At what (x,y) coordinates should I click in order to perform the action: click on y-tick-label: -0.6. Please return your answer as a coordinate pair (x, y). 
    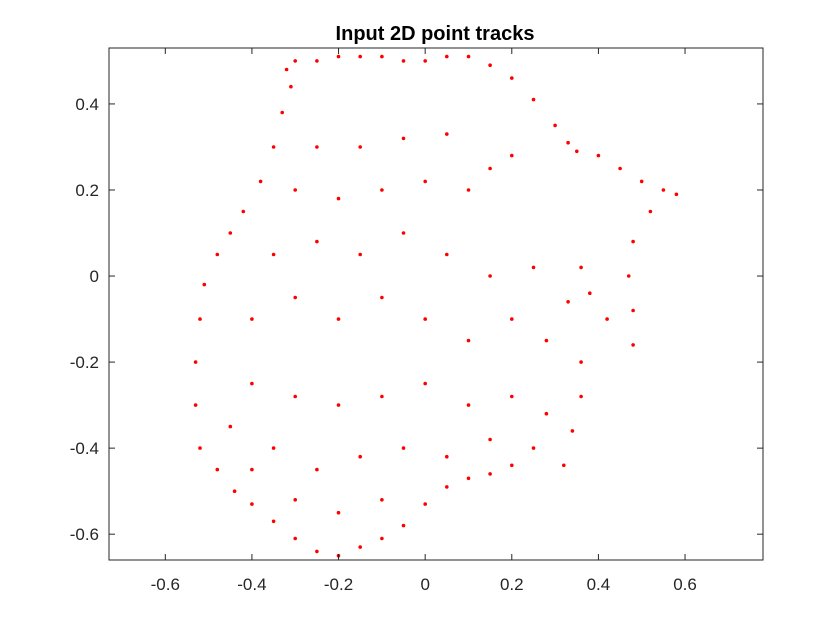
    Looking at the image, I should click on (84, 534).